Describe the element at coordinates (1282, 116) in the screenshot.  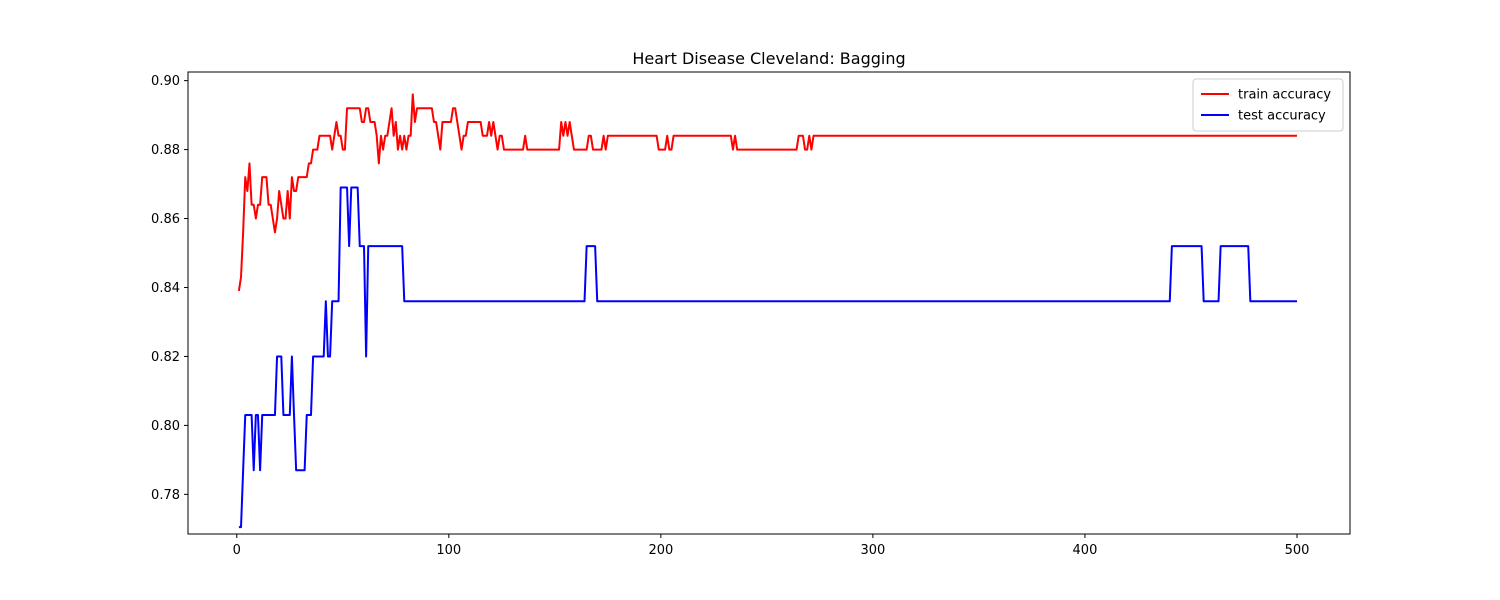
I see `legend-label-test-accuracy: test accuracy` at that location.